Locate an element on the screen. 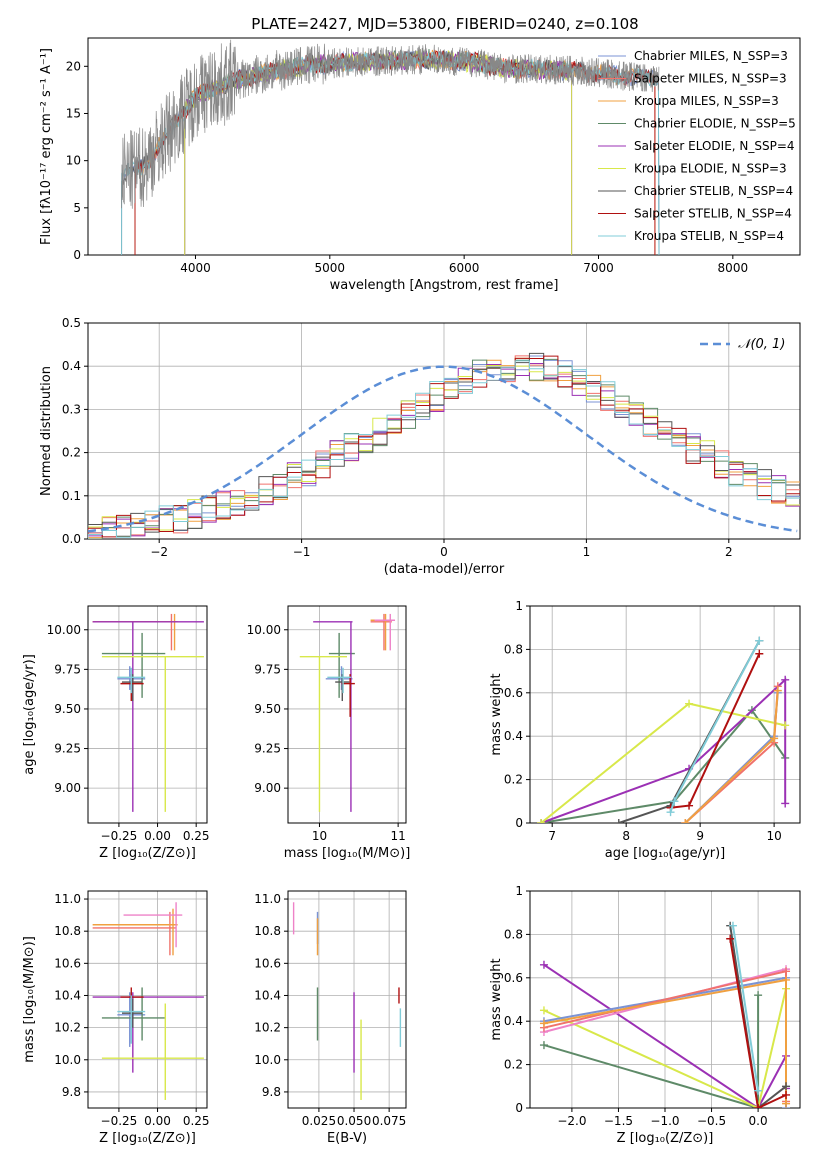  x-tick-label: −1 is located at coordinates (302, 552).